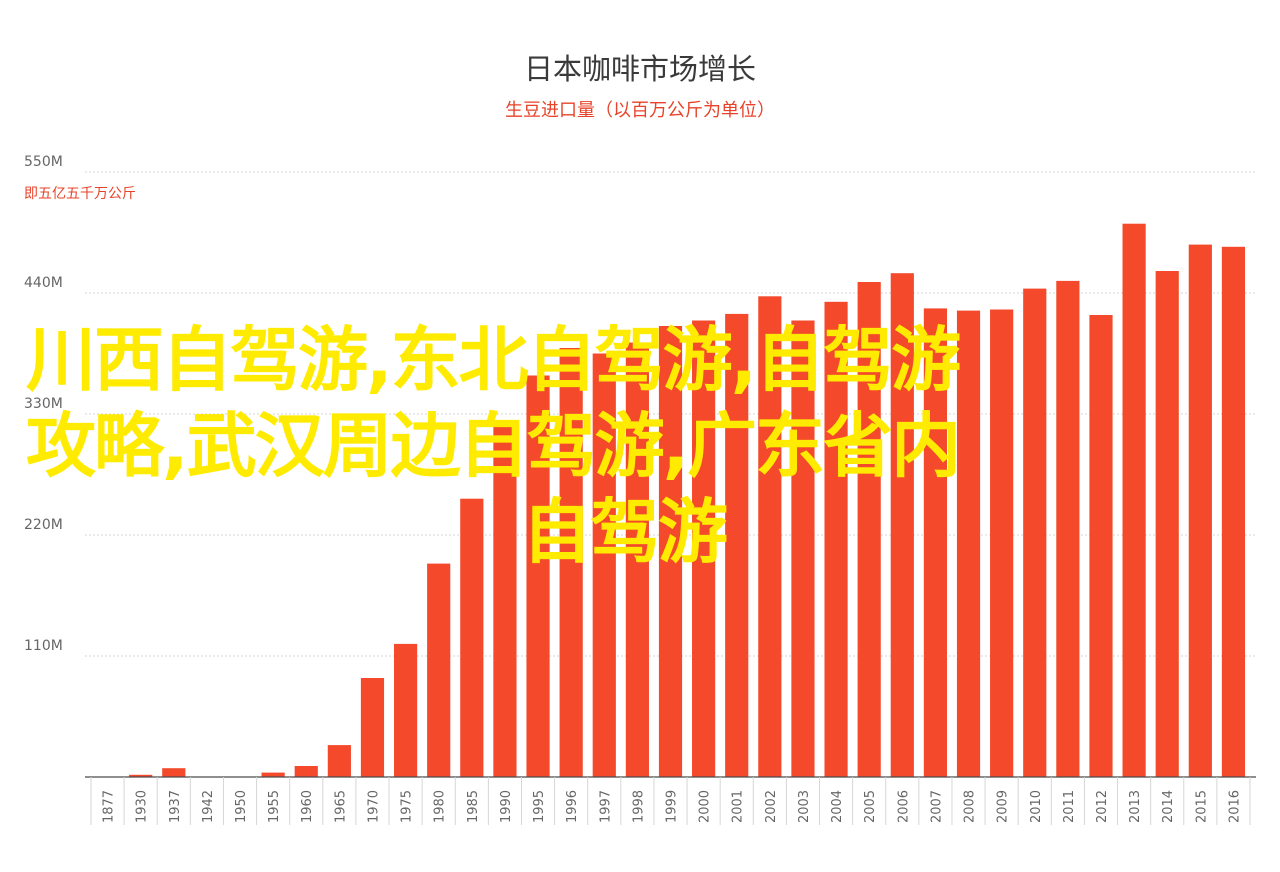 This screenshot has height=872, width=1280. What do you see at coordinates (307, 806) in the screenshot?
I see `x-tick-label: 1960` at bounding box center [307, 806].